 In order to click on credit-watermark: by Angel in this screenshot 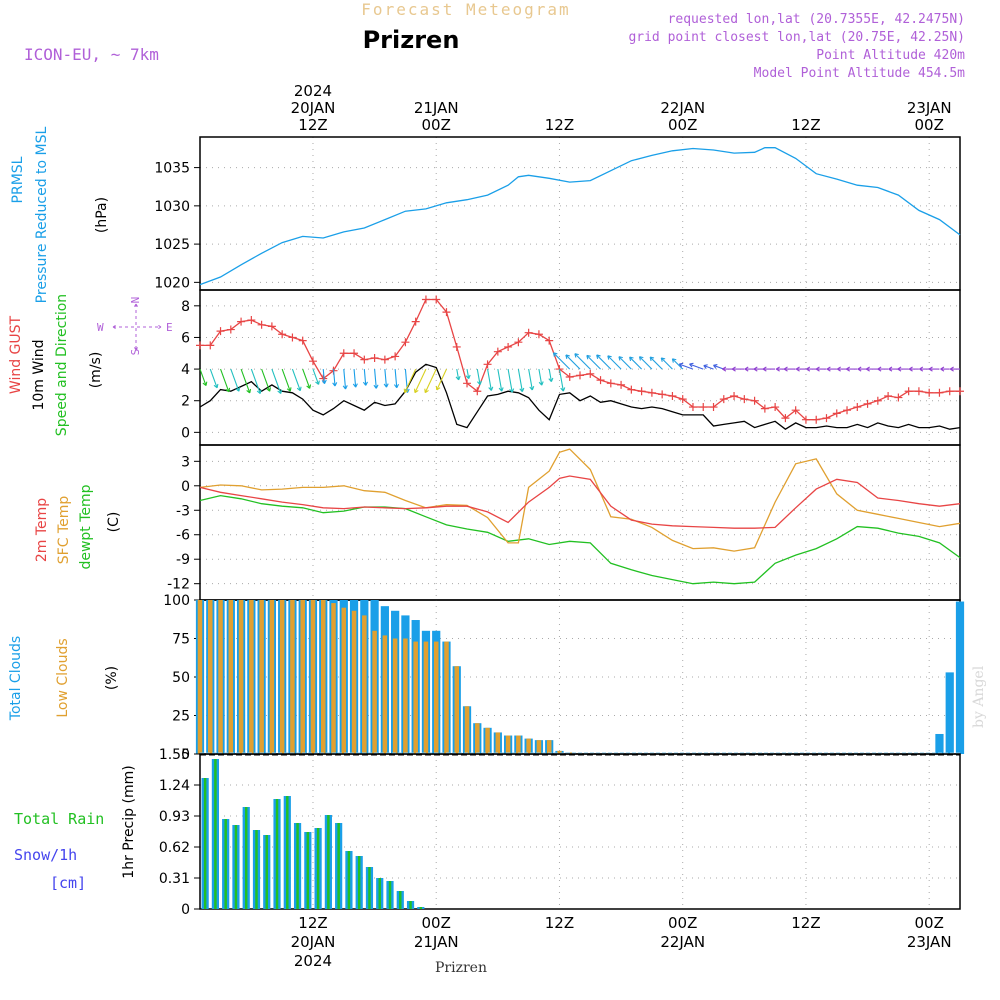, I will do `click(979, 696)`.